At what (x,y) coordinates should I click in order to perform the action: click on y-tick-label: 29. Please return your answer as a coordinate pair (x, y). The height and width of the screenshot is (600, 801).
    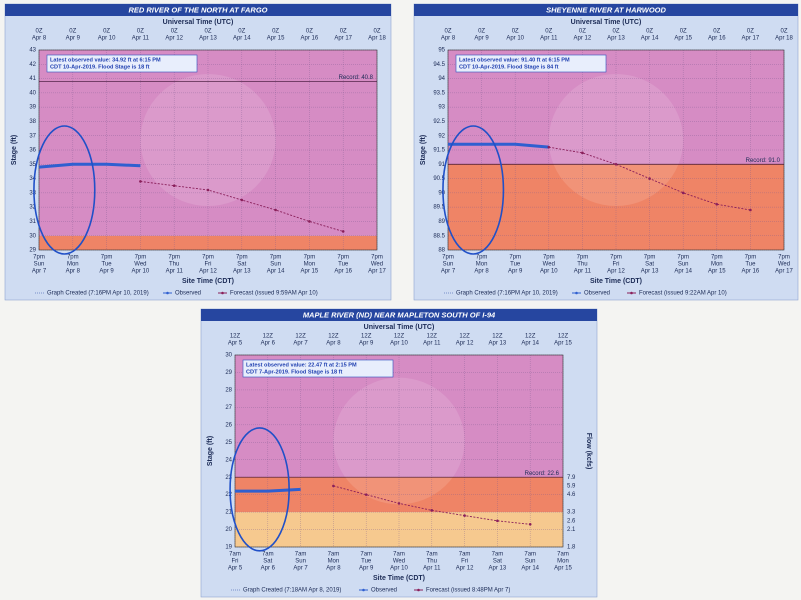
    Looking at the image, I should click on (32, 251).